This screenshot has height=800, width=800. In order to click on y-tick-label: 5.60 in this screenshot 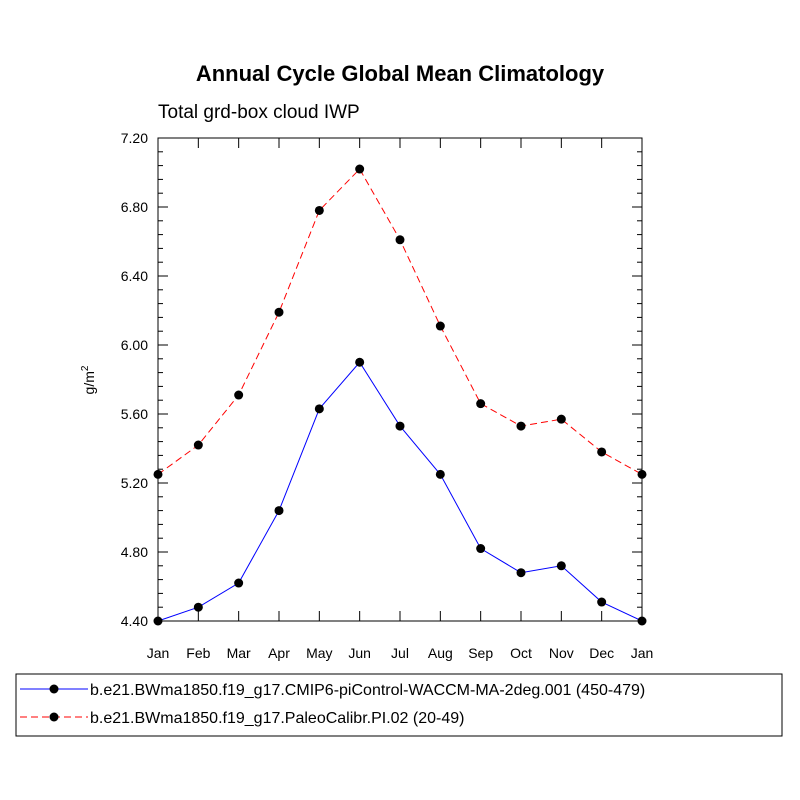, I will do `click(134, 414)`.